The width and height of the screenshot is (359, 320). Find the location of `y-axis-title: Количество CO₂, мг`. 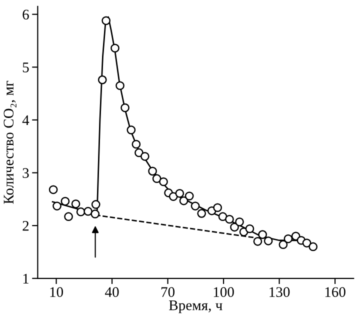

y-axis-title: Количество CO₂, мг is located at coordinates (10, 142).